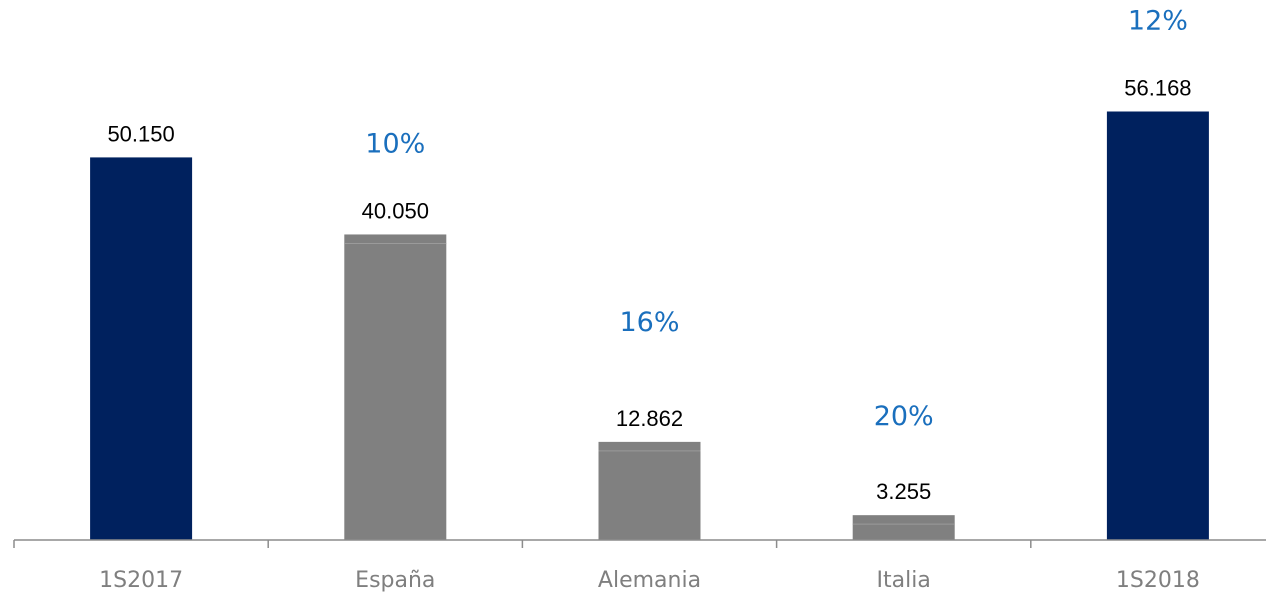 Image resolution: width=1266 pixels, height=592 pixels. Describe the element at coordinates (1157, 87) in the screenshot. I see `data-label-4: 56.168` at that location.